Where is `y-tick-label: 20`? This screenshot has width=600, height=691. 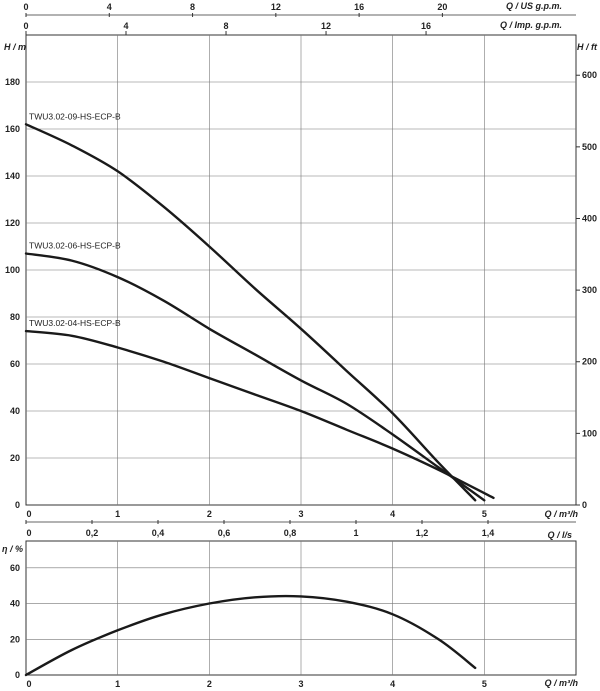 y-tick-label: 20 is located at coordinates (15, 458).